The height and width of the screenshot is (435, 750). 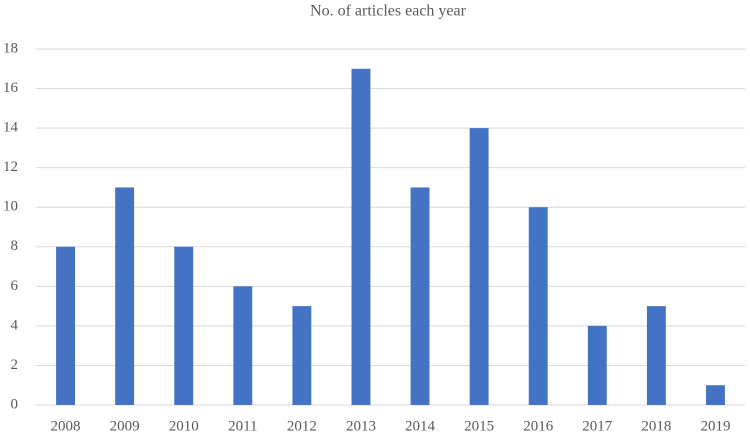 What do you see at coordinates (15, 404) in the screenshot?
I see `y-tick-label: 0` at bounding box center [15, 404].